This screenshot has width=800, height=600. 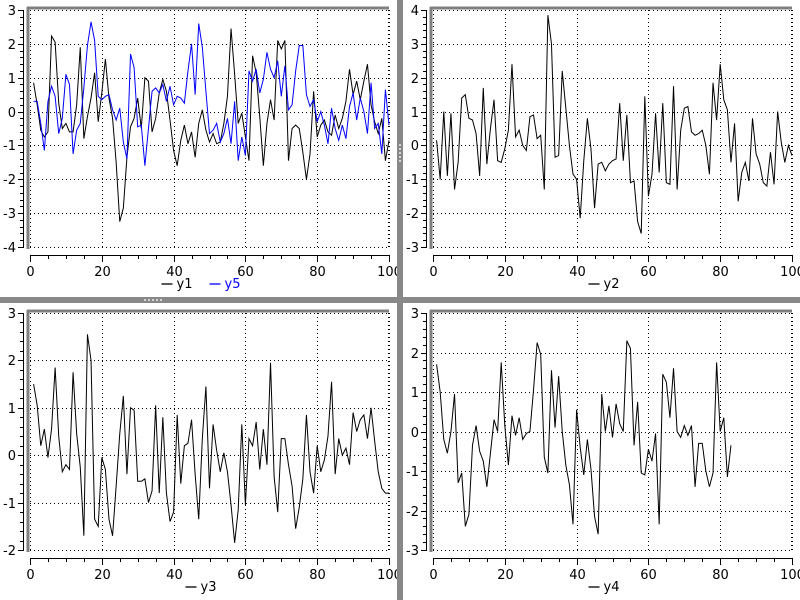 What do you see at coordinates (153, 300) in the screenshot?
I see `horizontal-splitter-grip` at bounding box center [153, 300].